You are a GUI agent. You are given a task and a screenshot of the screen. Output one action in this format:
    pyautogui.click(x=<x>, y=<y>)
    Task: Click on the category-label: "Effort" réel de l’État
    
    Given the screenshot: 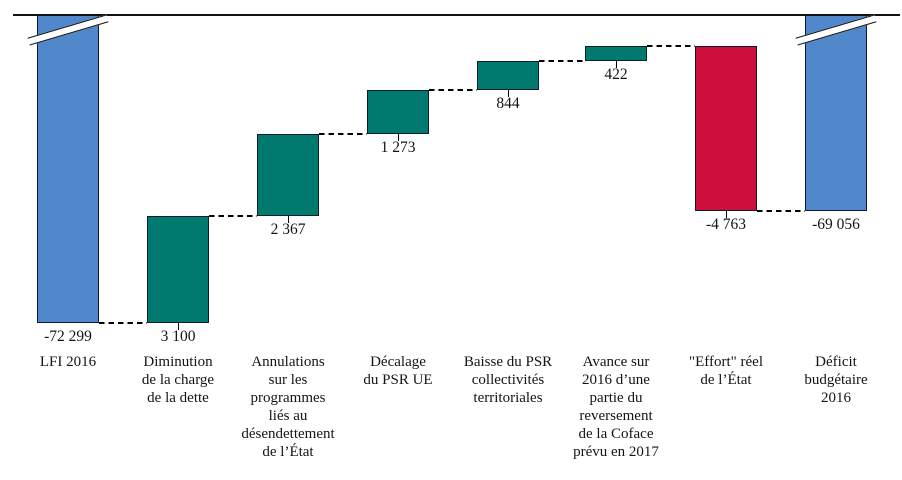 What is the action you would take?
    pyautogui.click(x=726, y=371)
    